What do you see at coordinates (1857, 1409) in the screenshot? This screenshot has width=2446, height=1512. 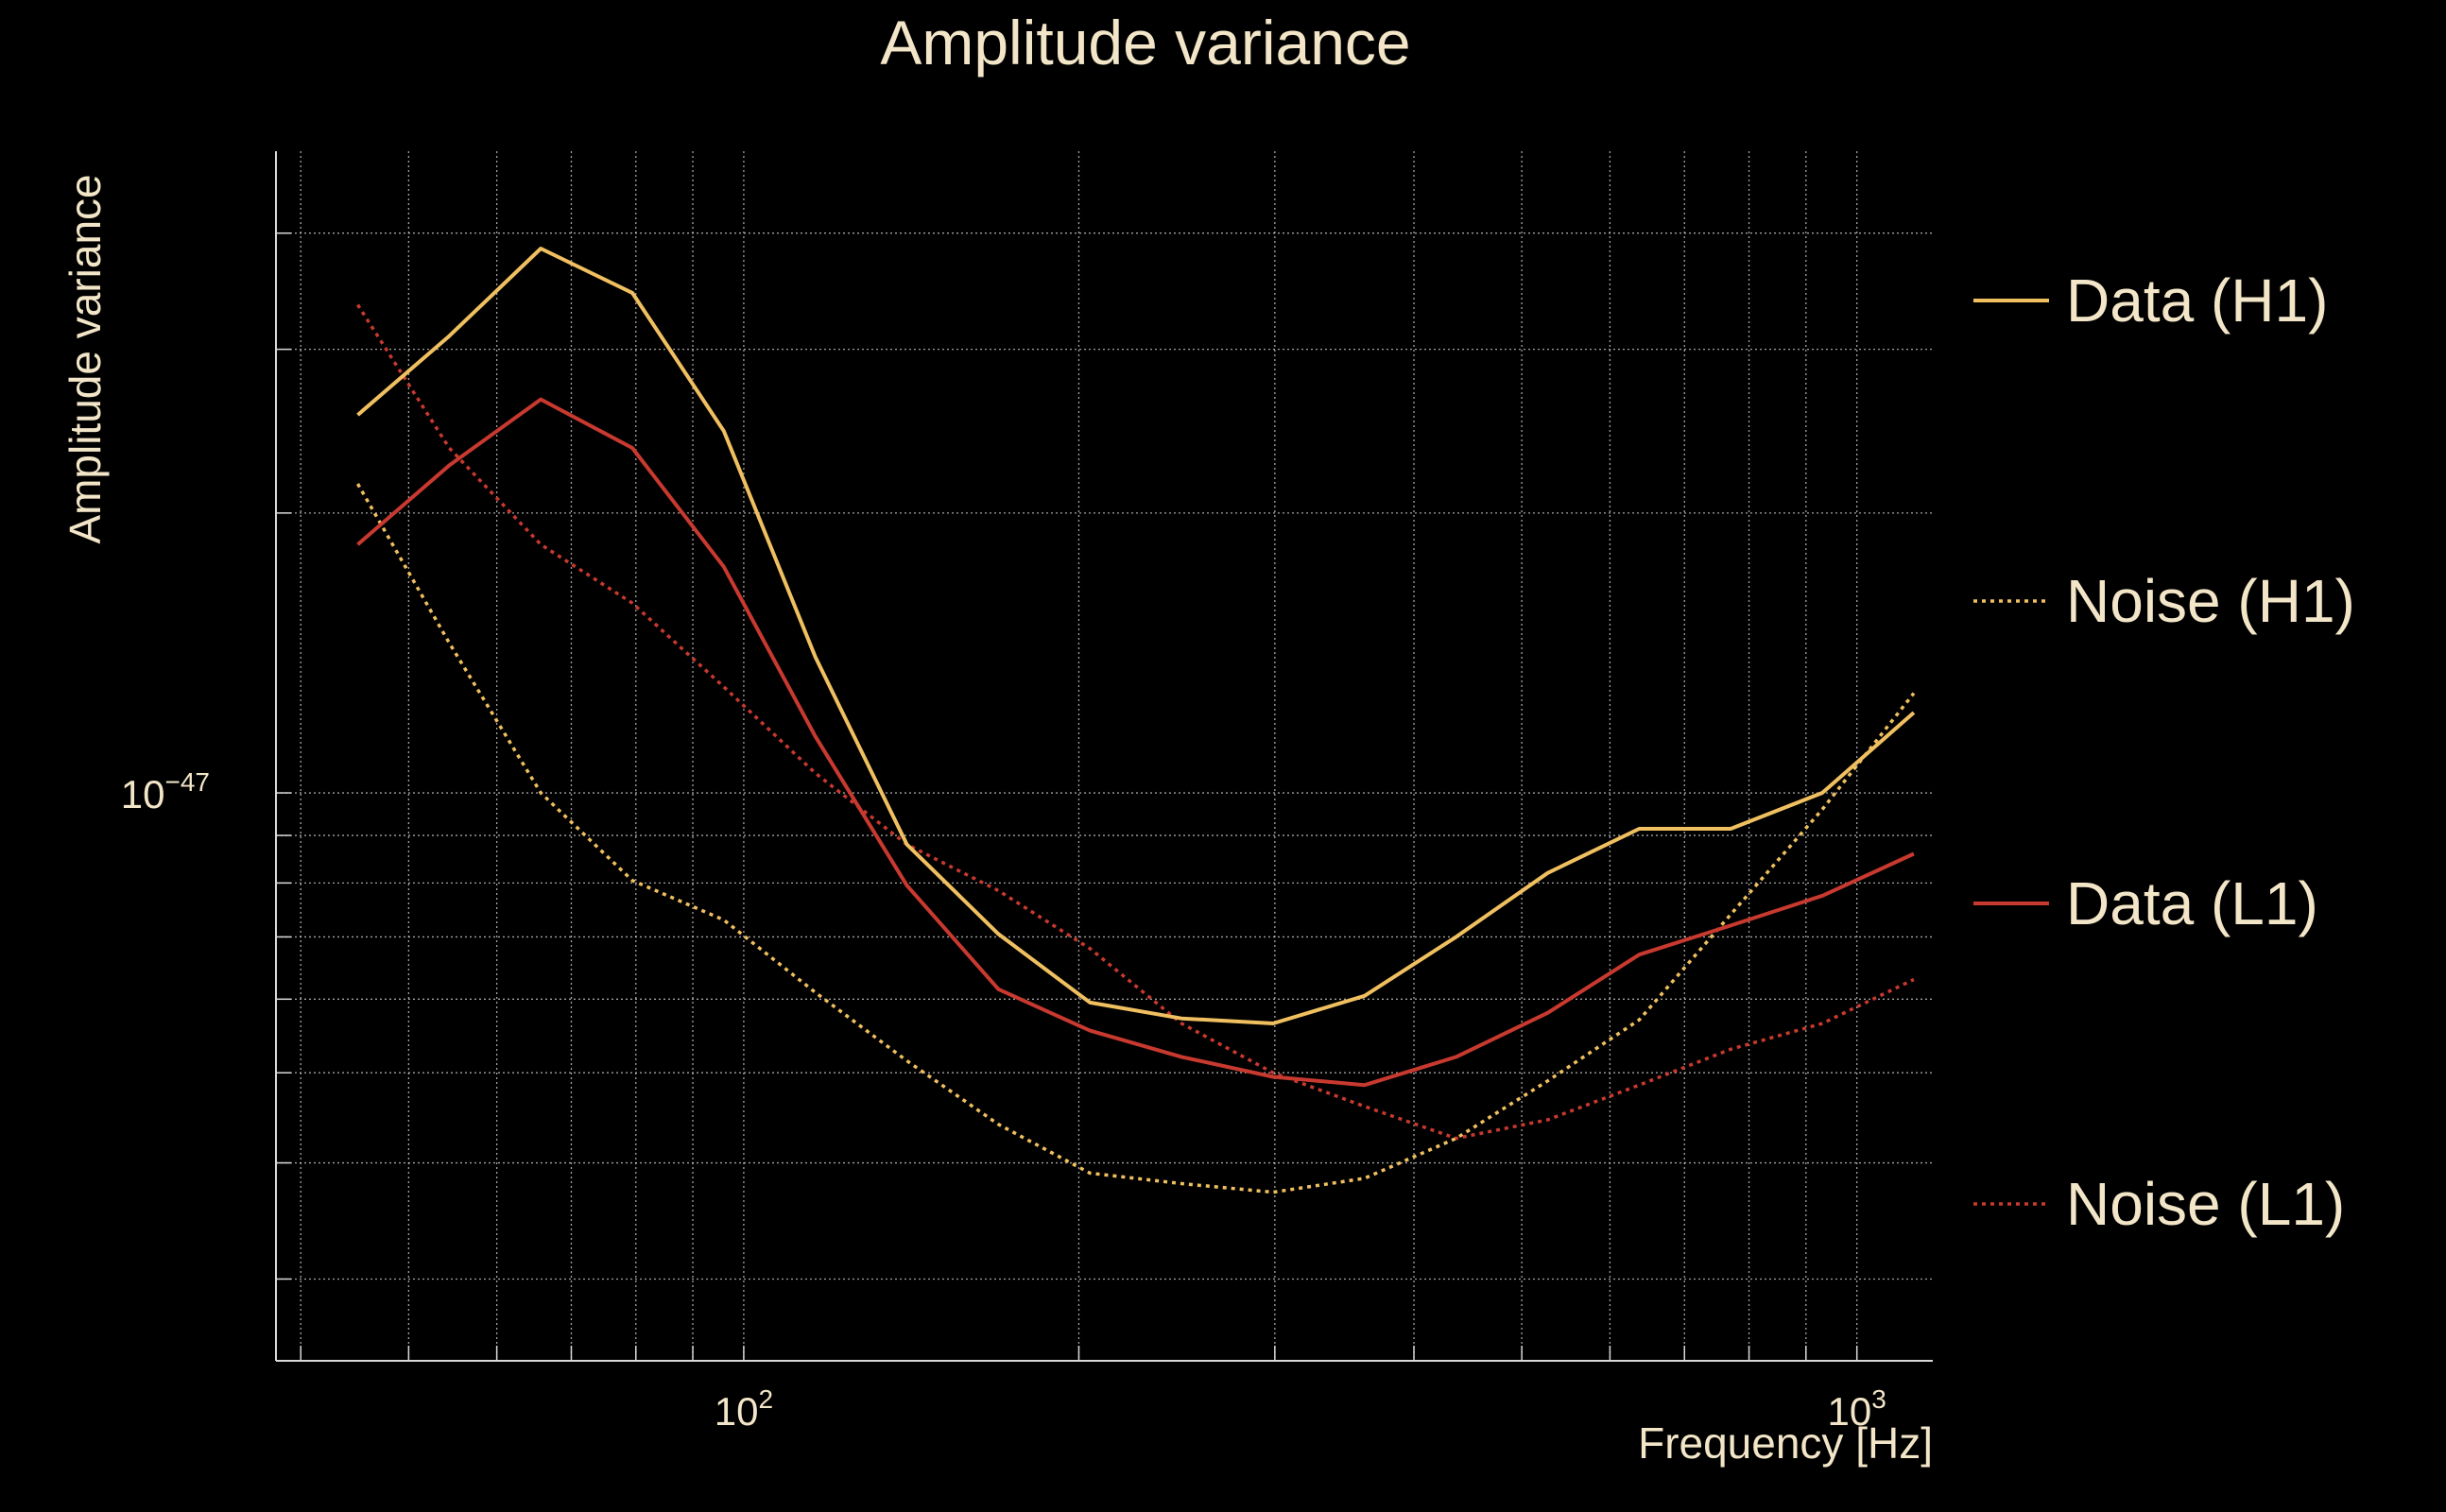 I see `x-tick-label: 10³` at bounding box center [1857, 1409].